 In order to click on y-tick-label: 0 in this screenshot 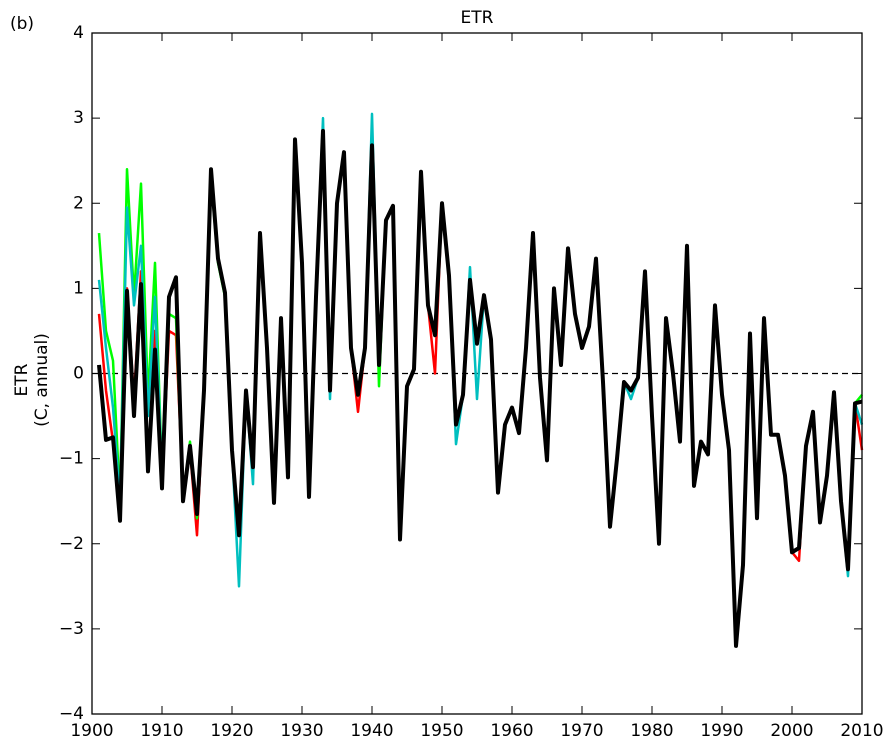, I will do `click(78, 374)`.